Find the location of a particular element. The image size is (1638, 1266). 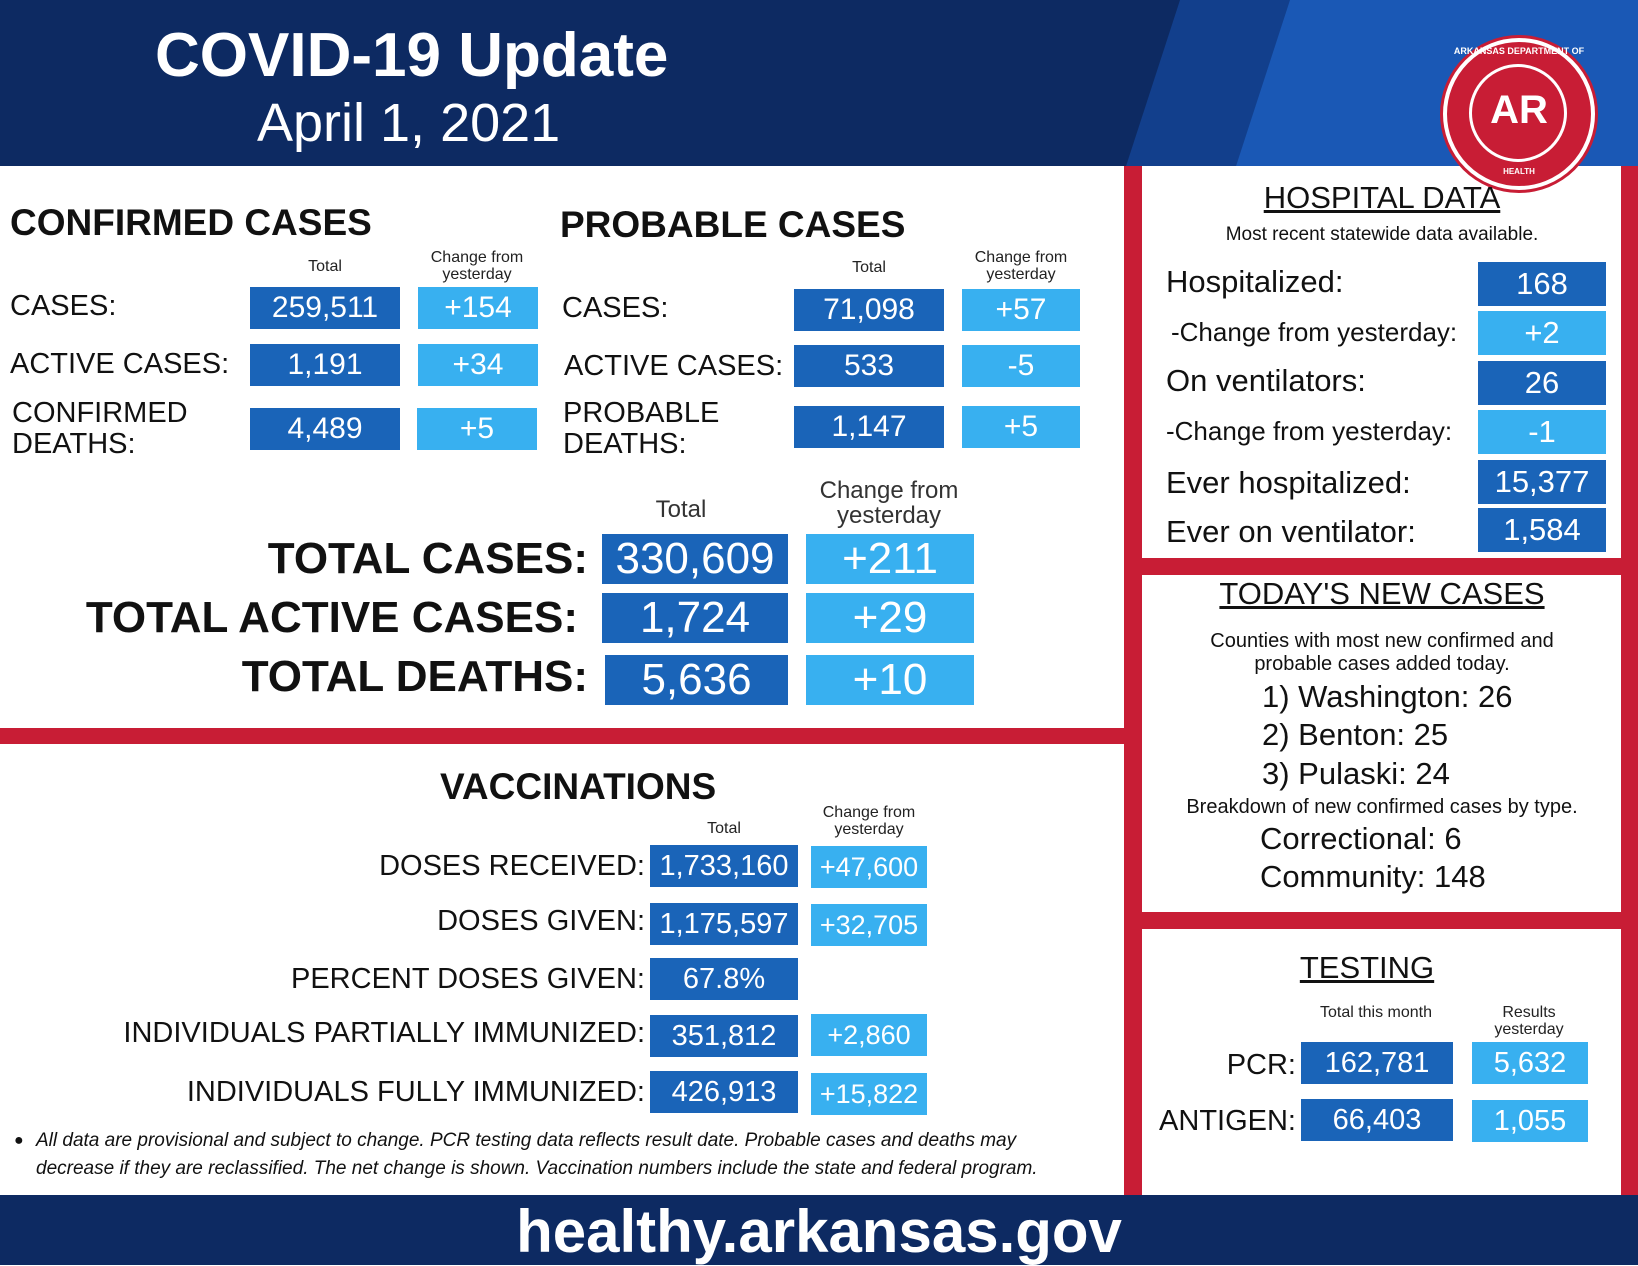

total-active-change: +29 is located at coordinates (890, 618).